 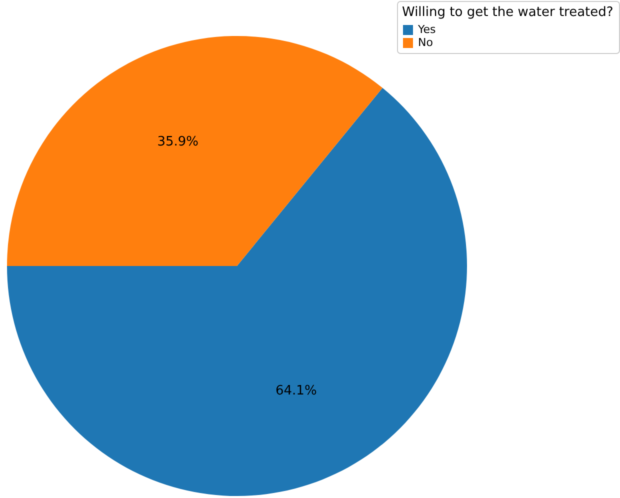 What do you see at coordinates (508, 12) in the screenshot?
I see `legend-title: Willing to get the water treated?` at bounding box center [508, 12].